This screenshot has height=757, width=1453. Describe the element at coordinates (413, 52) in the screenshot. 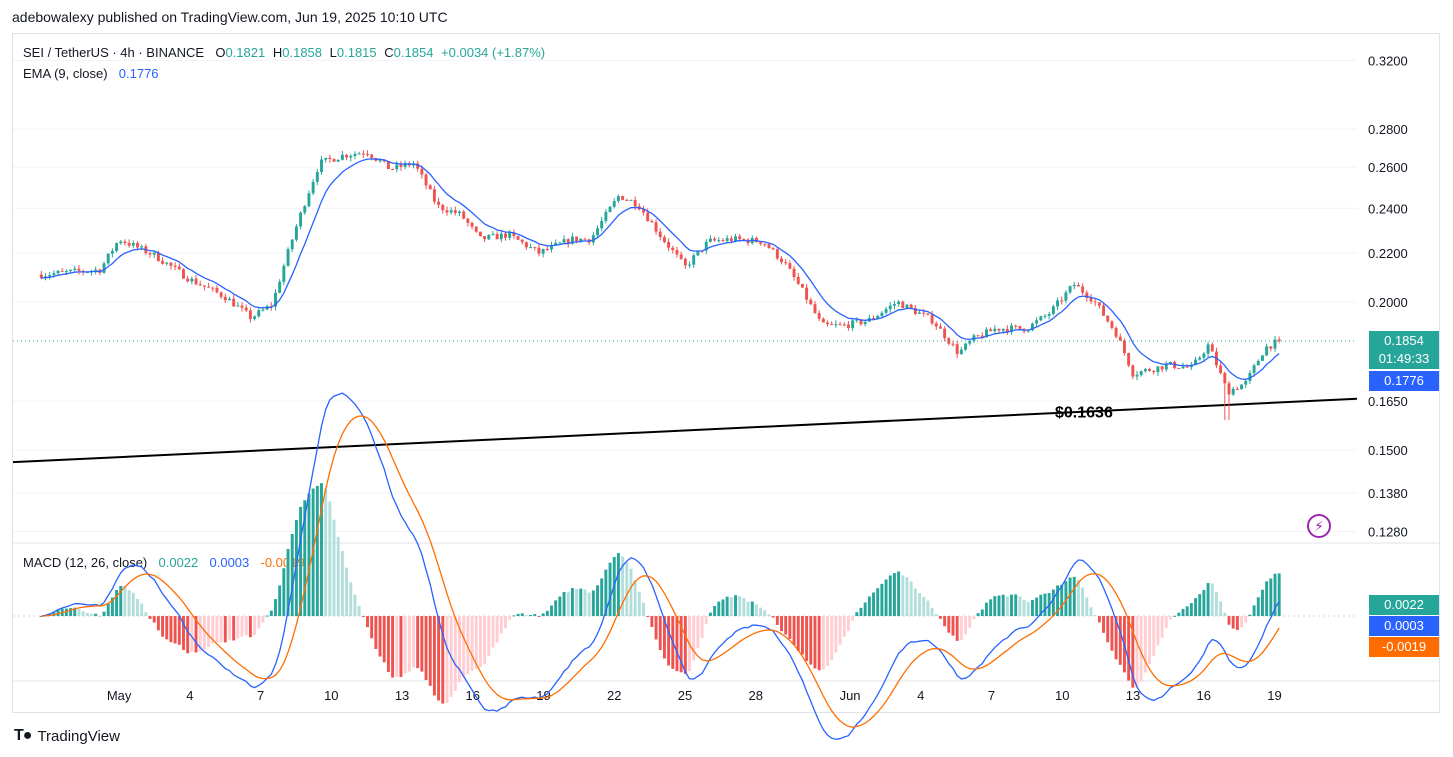

I see `close-value: 0.1854` at that location.